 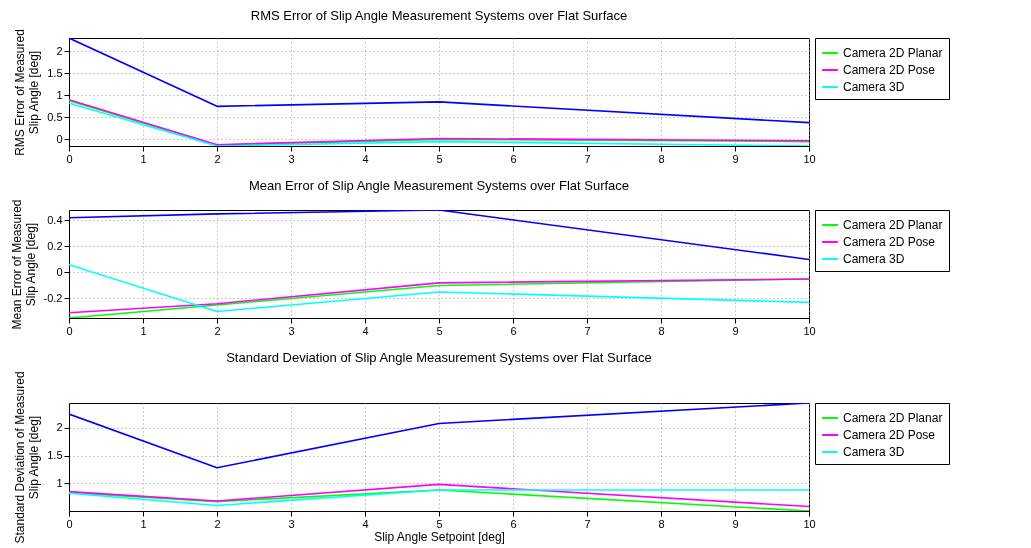 What do you see at coordinates (27, 92) in the screenshot?
I see `y-axis-title: RMS Error of Measured Slip Angle [deg]` at bounding box center [27, 92].